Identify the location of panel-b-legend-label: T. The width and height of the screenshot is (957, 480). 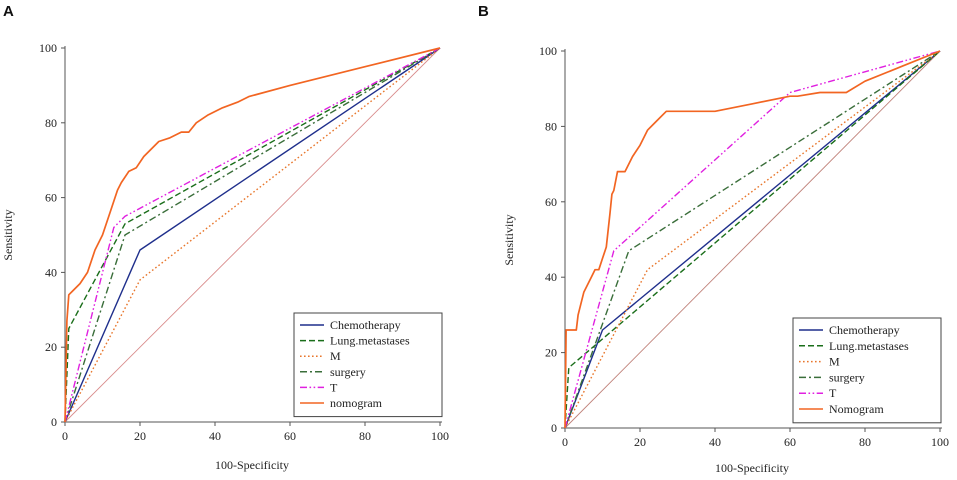
(833, 393).